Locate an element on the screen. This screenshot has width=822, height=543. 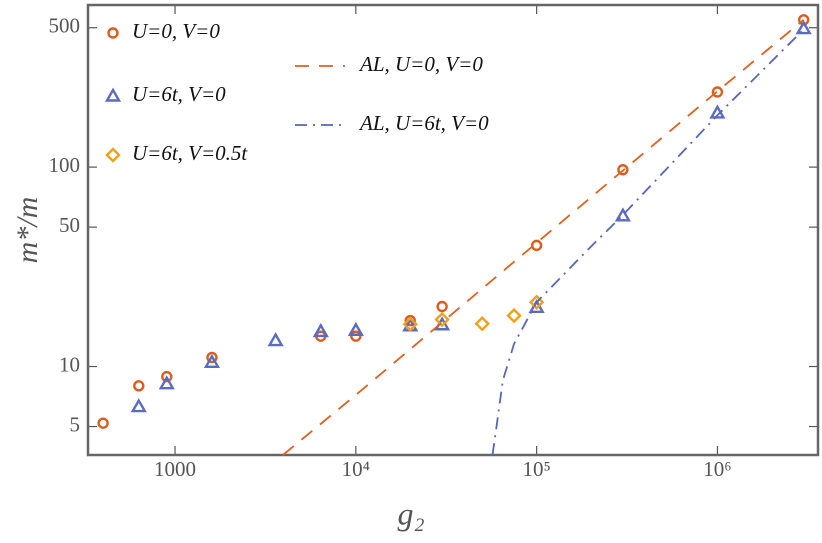
legend-label: U=6t, V=0.5t is located at coordinates (190, 153).